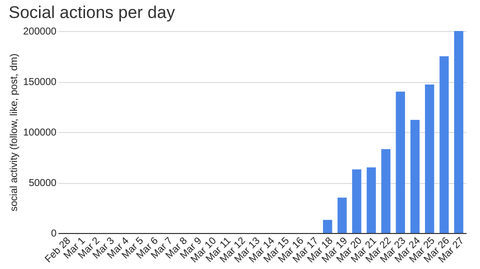 This screenshot has width=480, height=269. What do you see at coordinates (42, 183) in the screenshot?
I see `y-tick-label: 50000` at bounding box center [42, 183].